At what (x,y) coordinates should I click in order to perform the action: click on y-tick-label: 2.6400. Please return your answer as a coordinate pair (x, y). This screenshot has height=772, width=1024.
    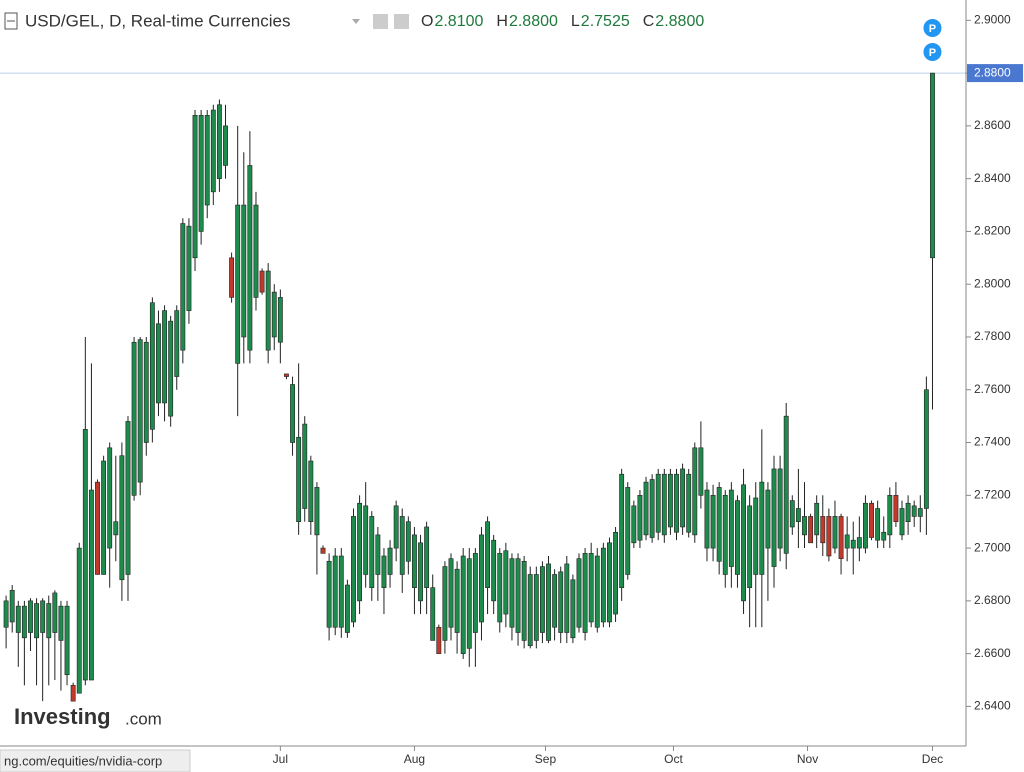
    Looking at the image, I should click on (992, 706).